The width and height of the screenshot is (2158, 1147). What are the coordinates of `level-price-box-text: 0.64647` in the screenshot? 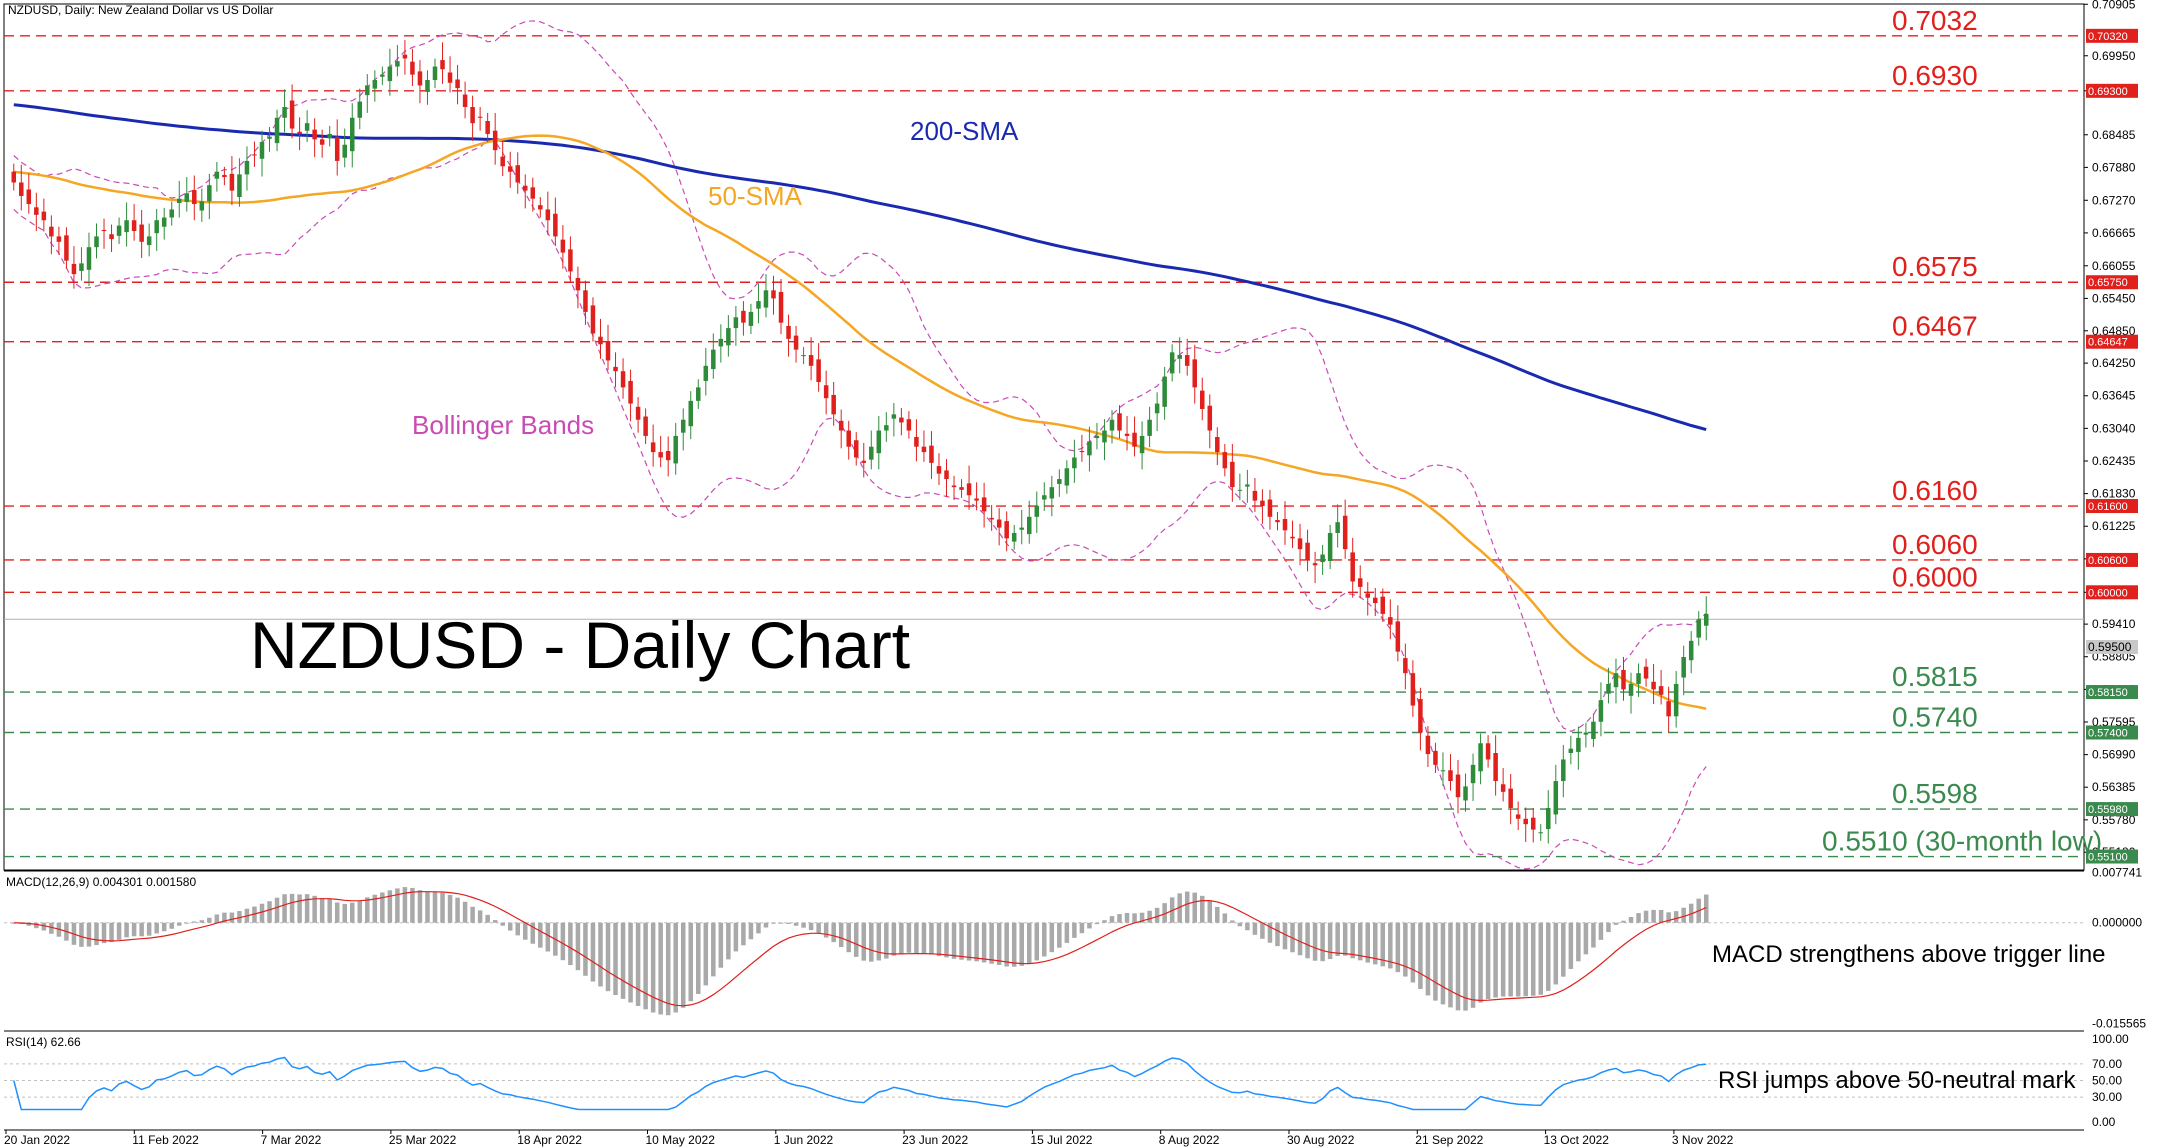 It's located at (2108, 343).